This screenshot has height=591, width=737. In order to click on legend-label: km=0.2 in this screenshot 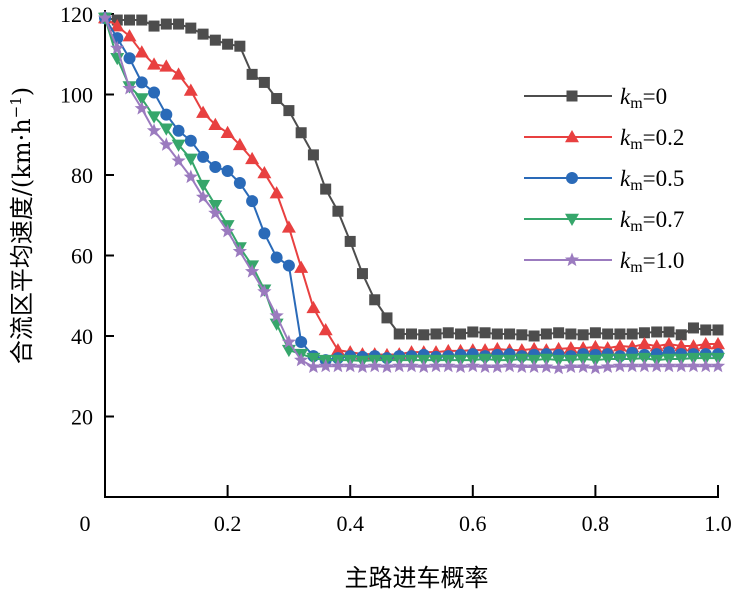, I will do `click(652, 139)`.